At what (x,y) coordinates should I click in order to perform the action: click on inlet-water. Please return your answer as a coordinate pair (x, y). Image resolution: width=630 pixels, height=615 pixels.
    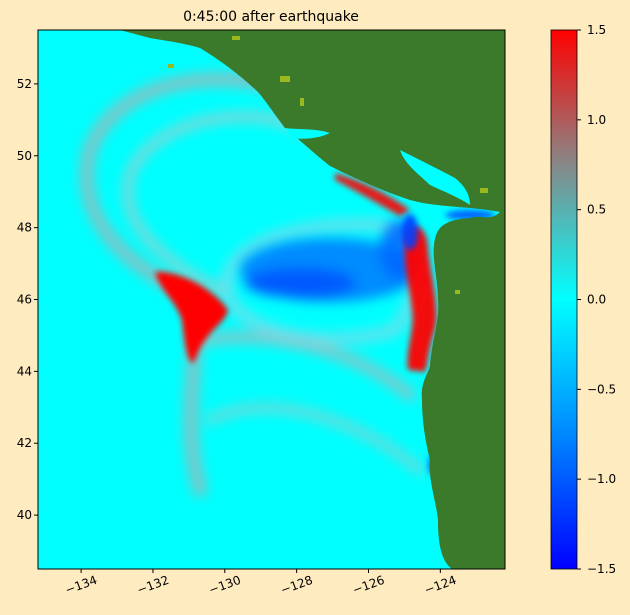
    Looking at the image, I should click on (377, 166).